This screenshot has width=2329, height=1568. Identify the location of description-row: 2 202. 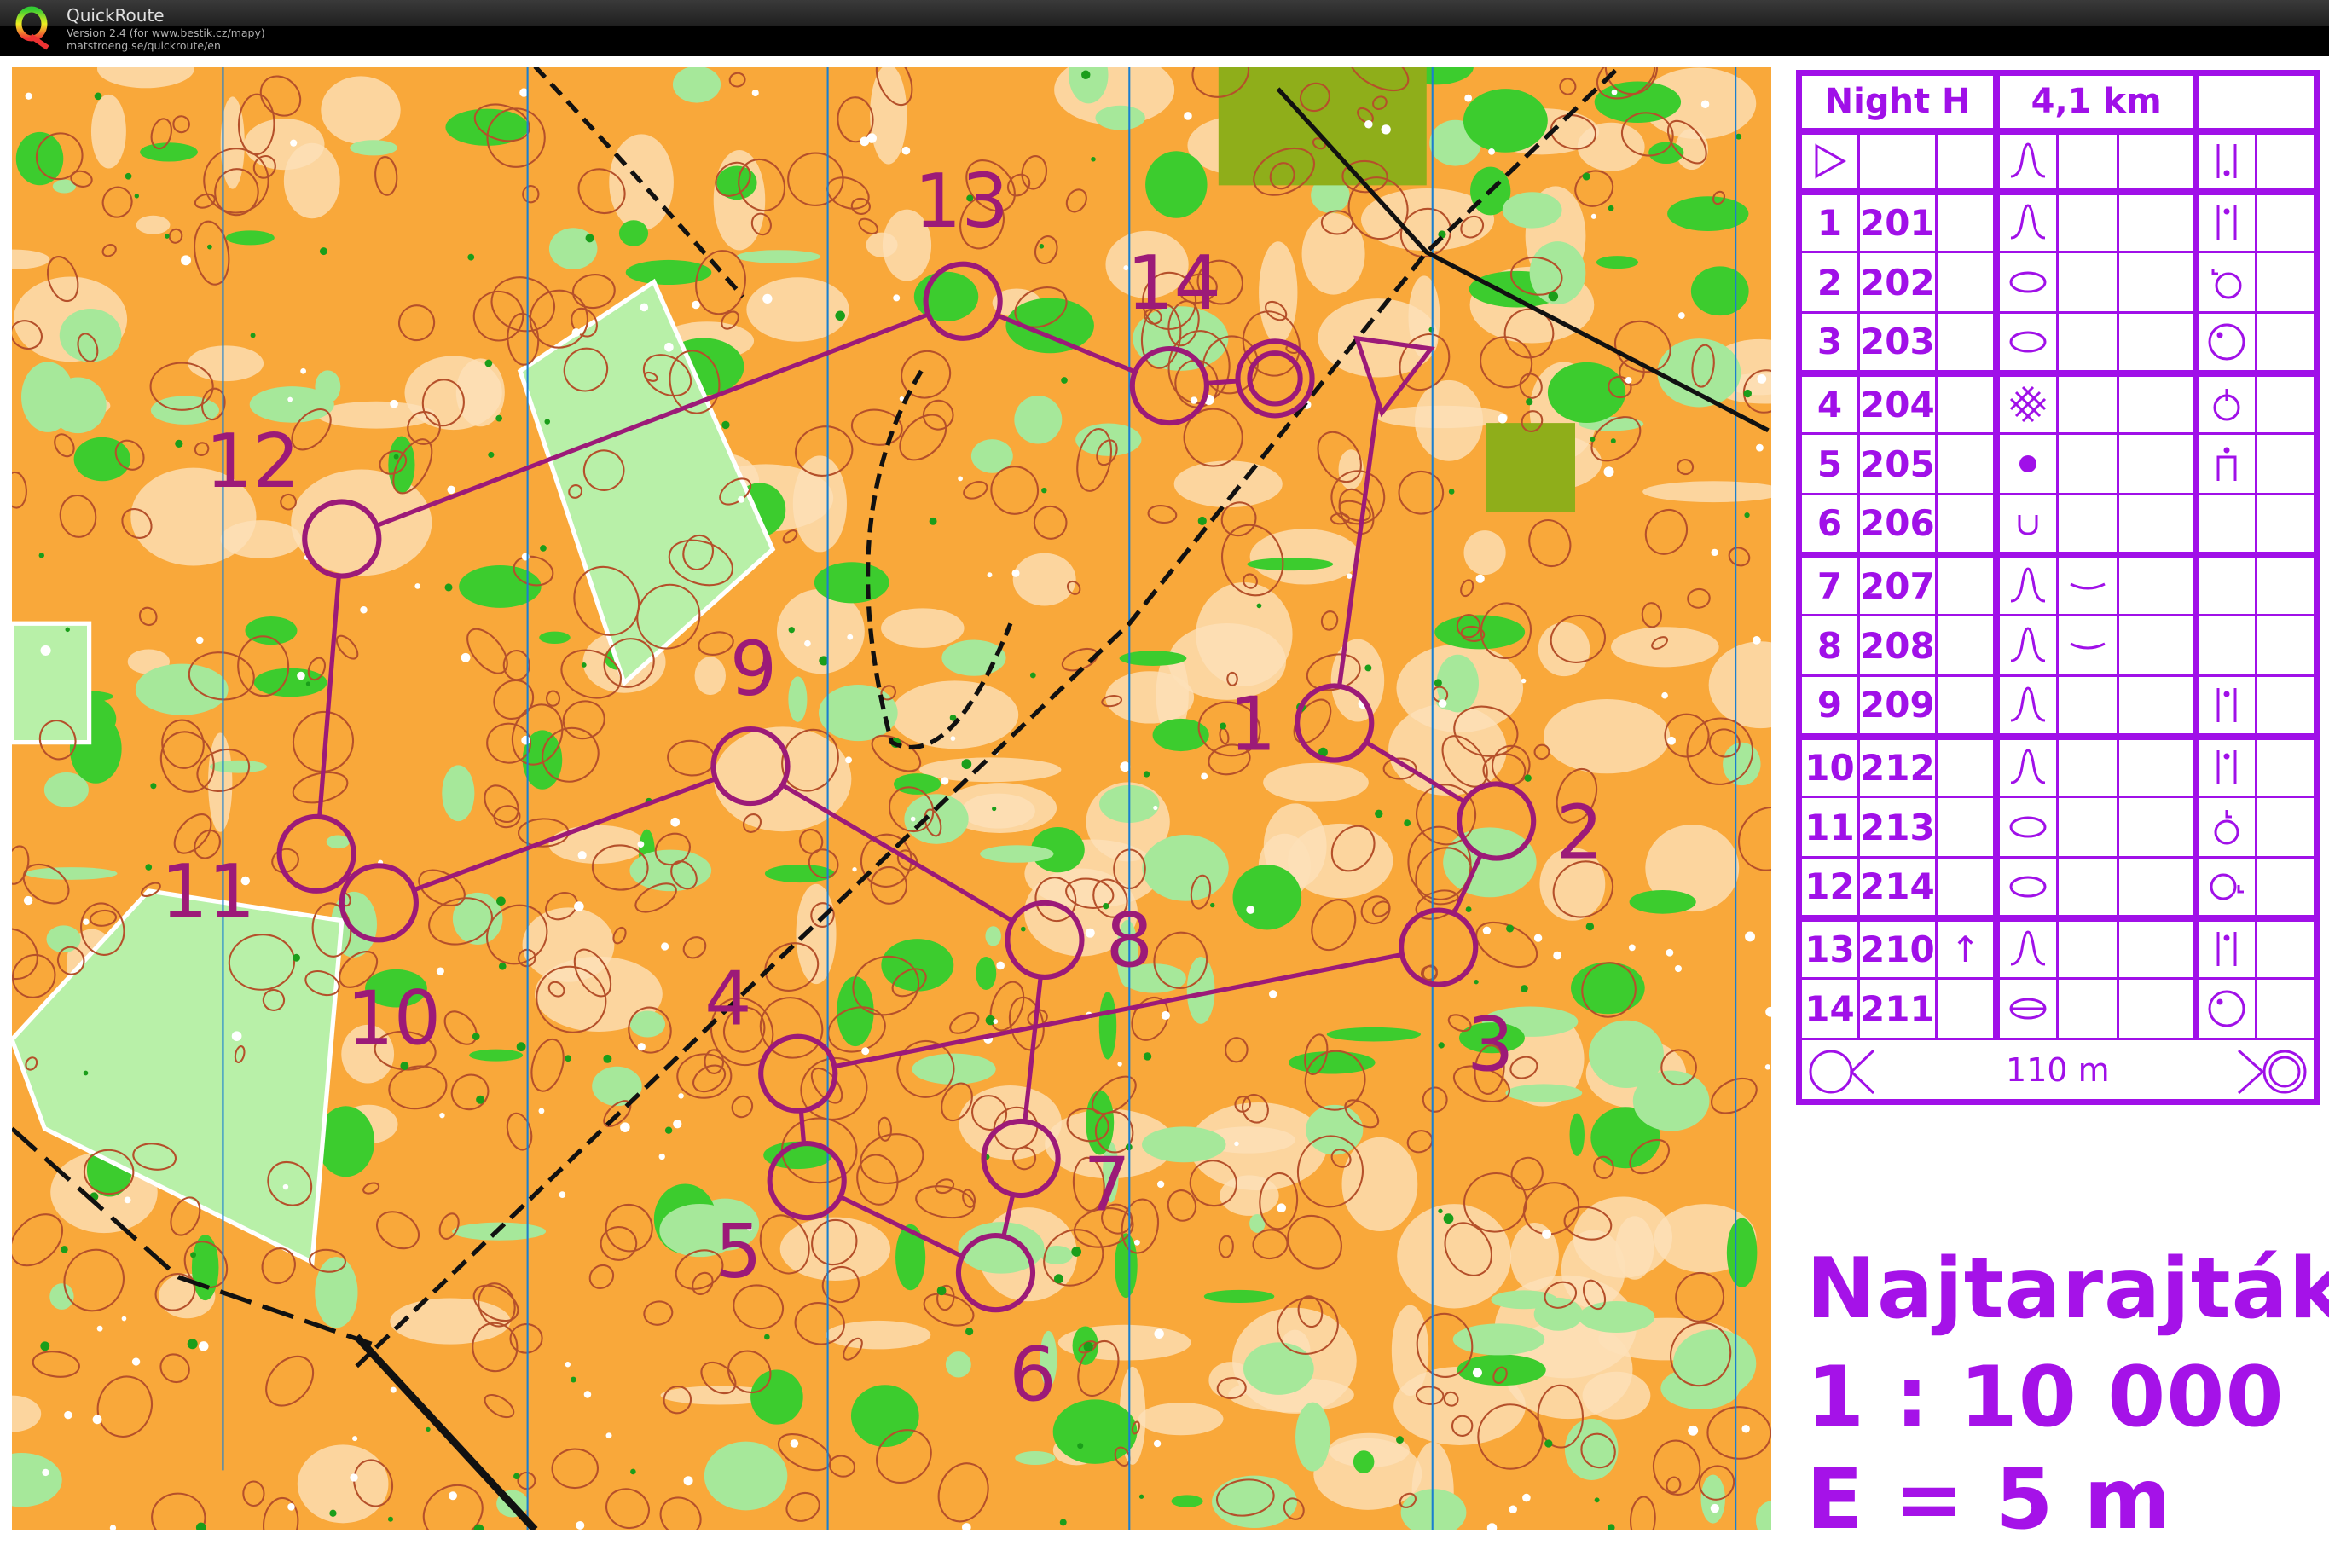
(2058, 283).